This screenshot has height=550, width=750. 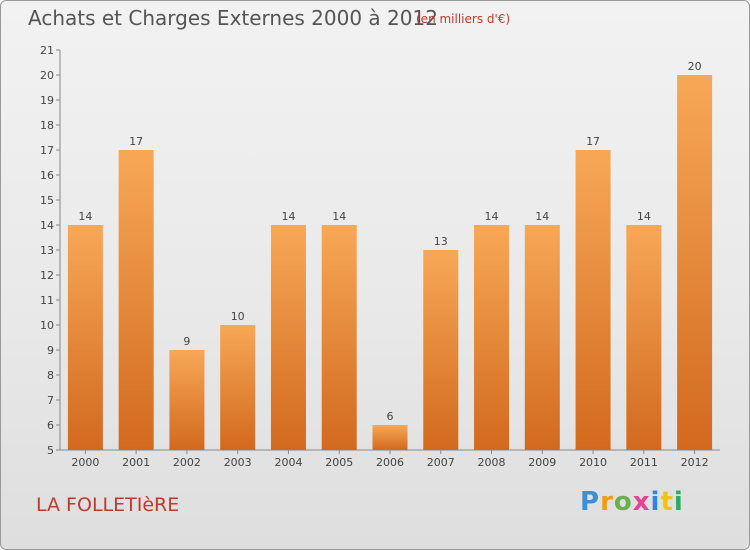 I want to click on bar-2010, so click(x=593, y=300).